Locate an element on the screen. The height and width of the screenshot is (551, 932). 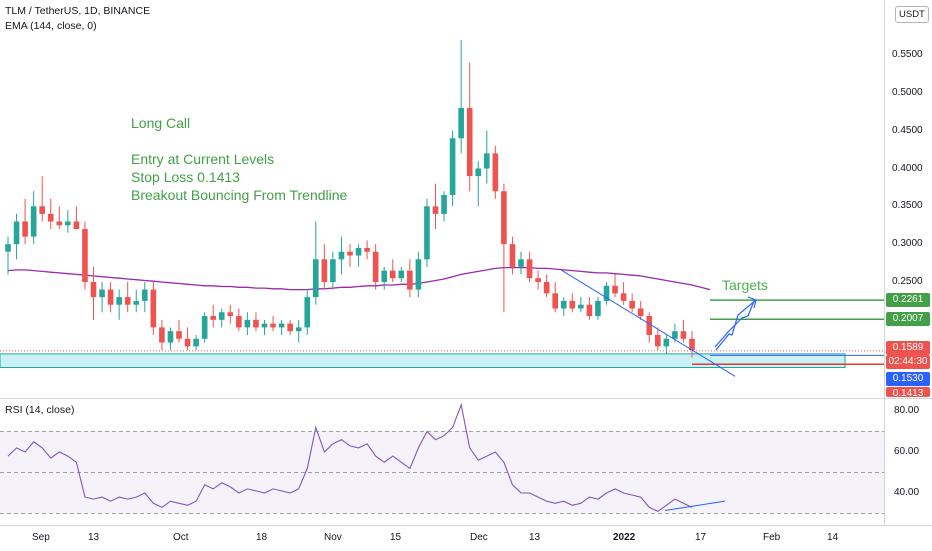
rsi-tick-label: 40.00 is located at coordinates (907, 492).